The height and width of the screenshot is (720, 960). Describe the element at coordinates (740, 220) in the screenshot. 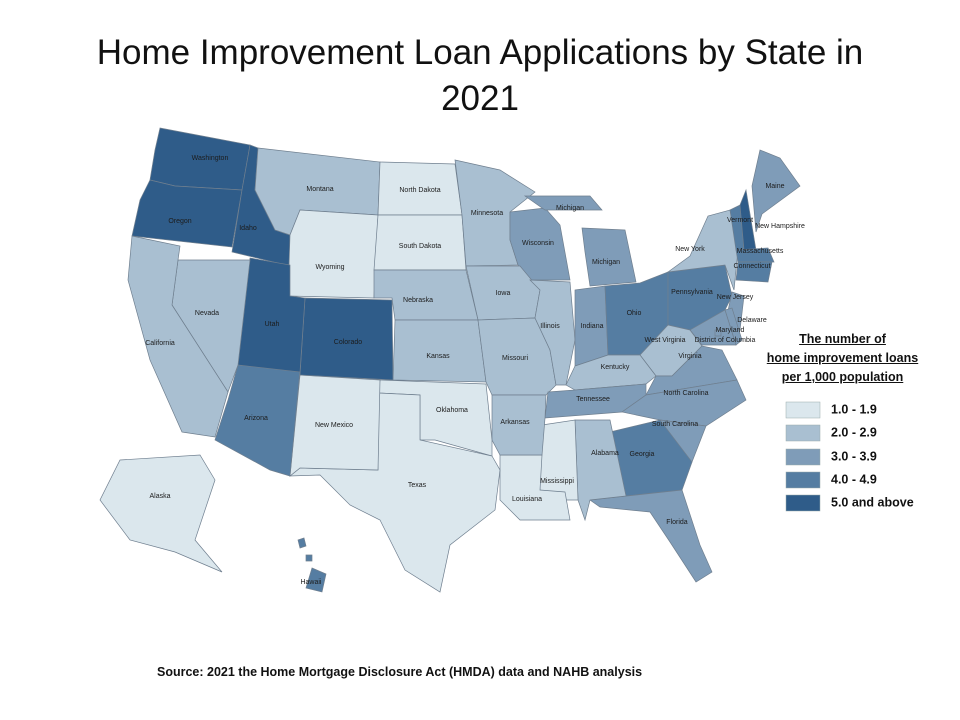

I see `state-label: Vermont` at that location.